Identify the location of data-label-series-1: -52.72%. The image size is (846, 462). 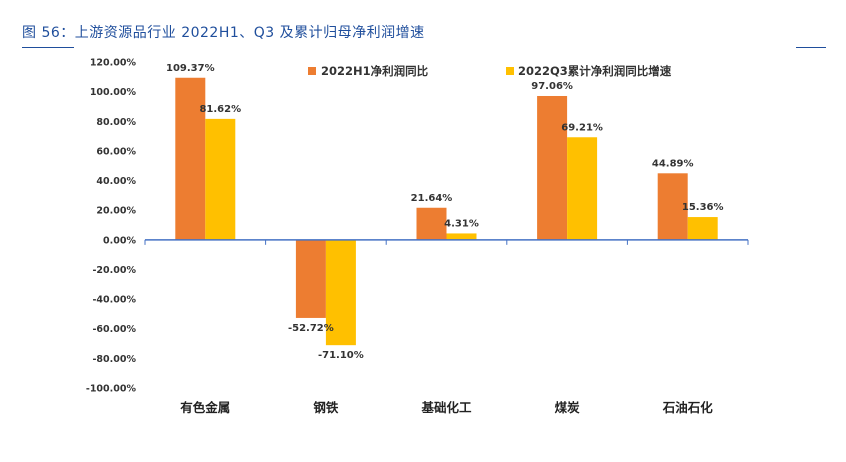
(311, 328).